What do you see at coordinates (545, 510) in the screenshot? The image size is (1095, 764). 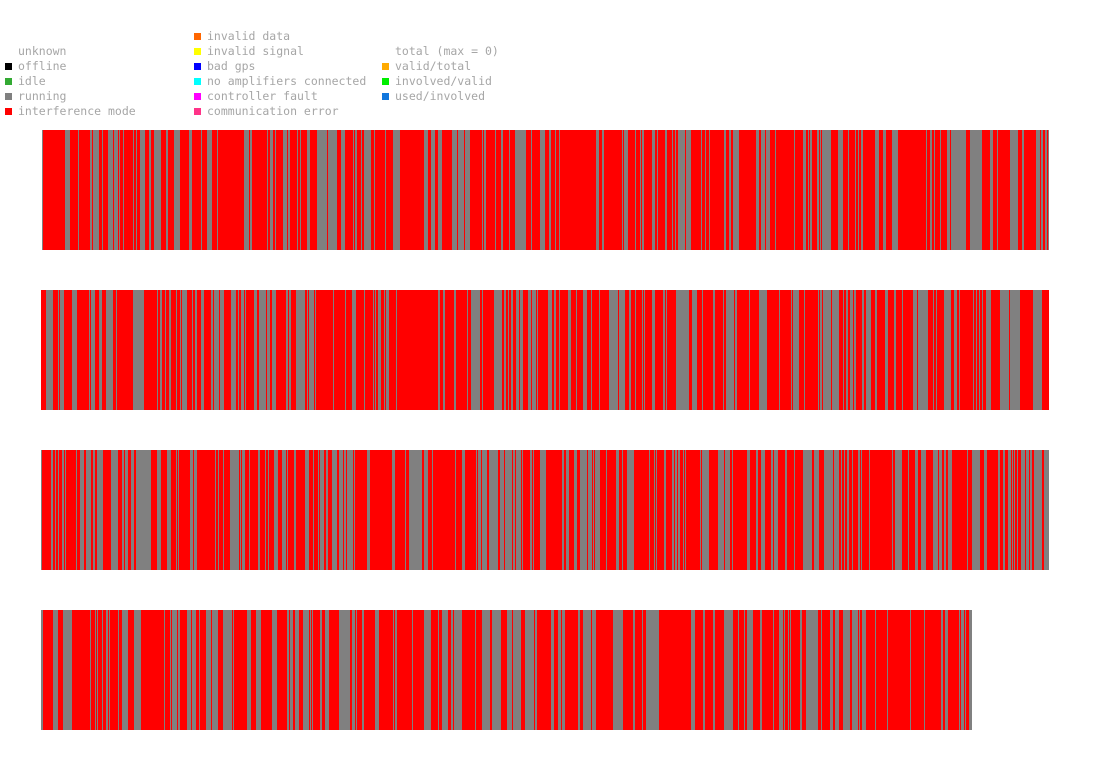 I see `running-segment` at bounding box center [545, 510].